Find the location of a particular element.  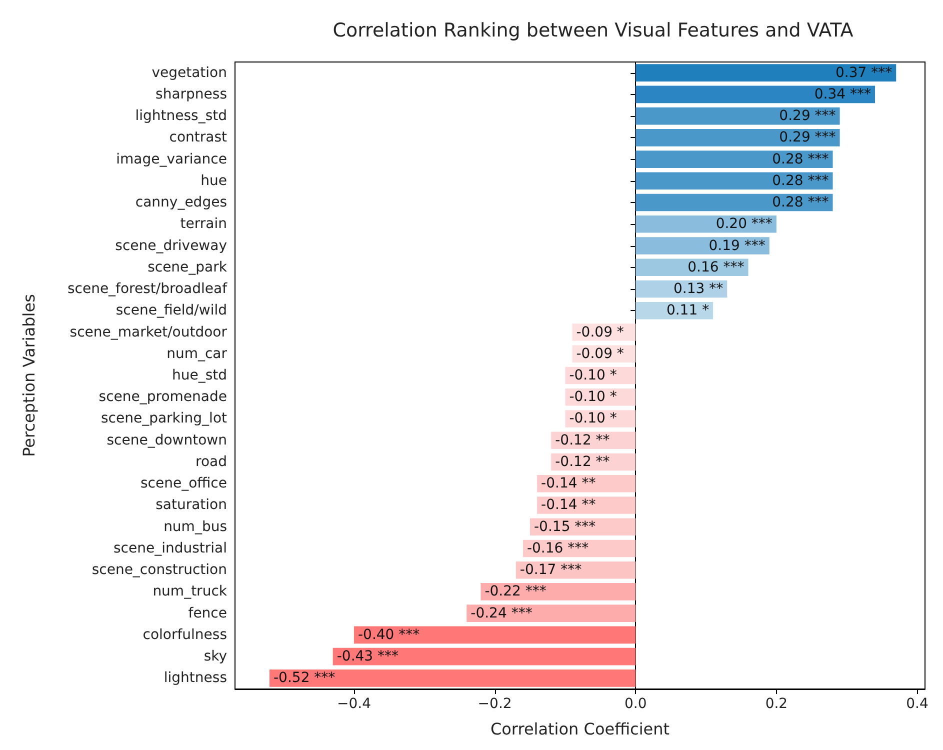

y-tick-label: lightness_std is located at coordinates (181, 116).